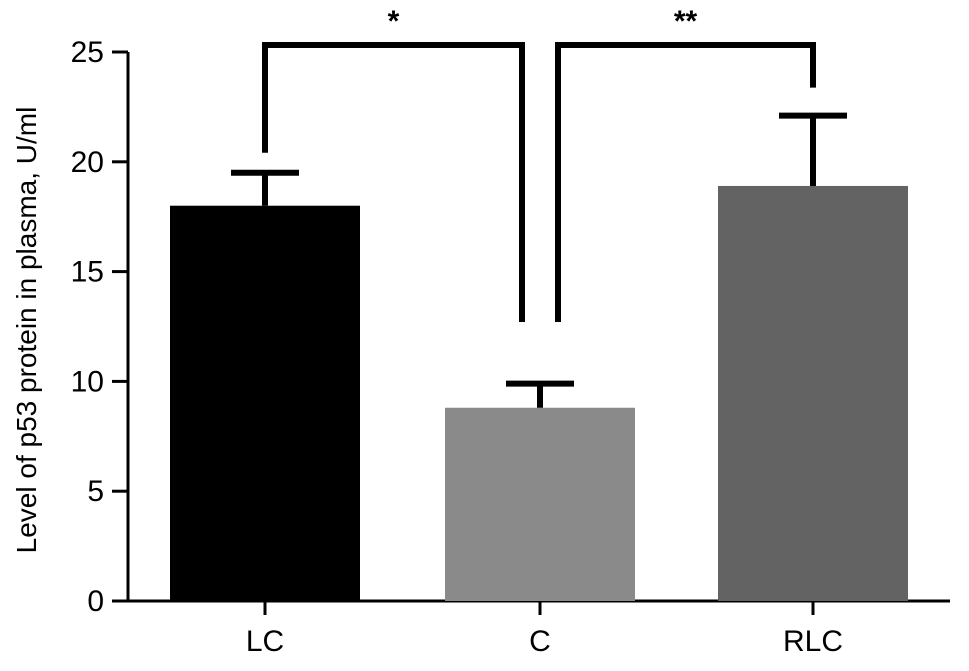 The height and width of the screenshot is (671, 969). Describe the element at coordinates (87, 162) in the screenshot. I see `y-tick-label: 20` at that location.